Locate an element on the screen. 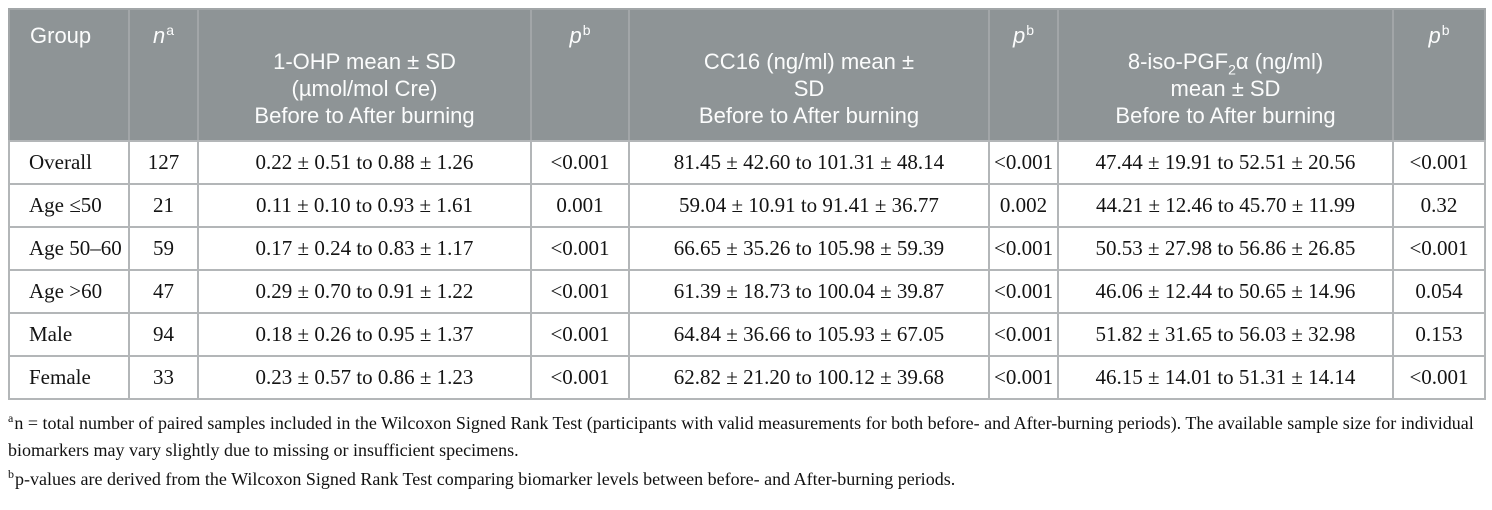 The height and width of the screenshot is (510, 1492). footnote-a-marker: a is located at coordinates (11, 418).